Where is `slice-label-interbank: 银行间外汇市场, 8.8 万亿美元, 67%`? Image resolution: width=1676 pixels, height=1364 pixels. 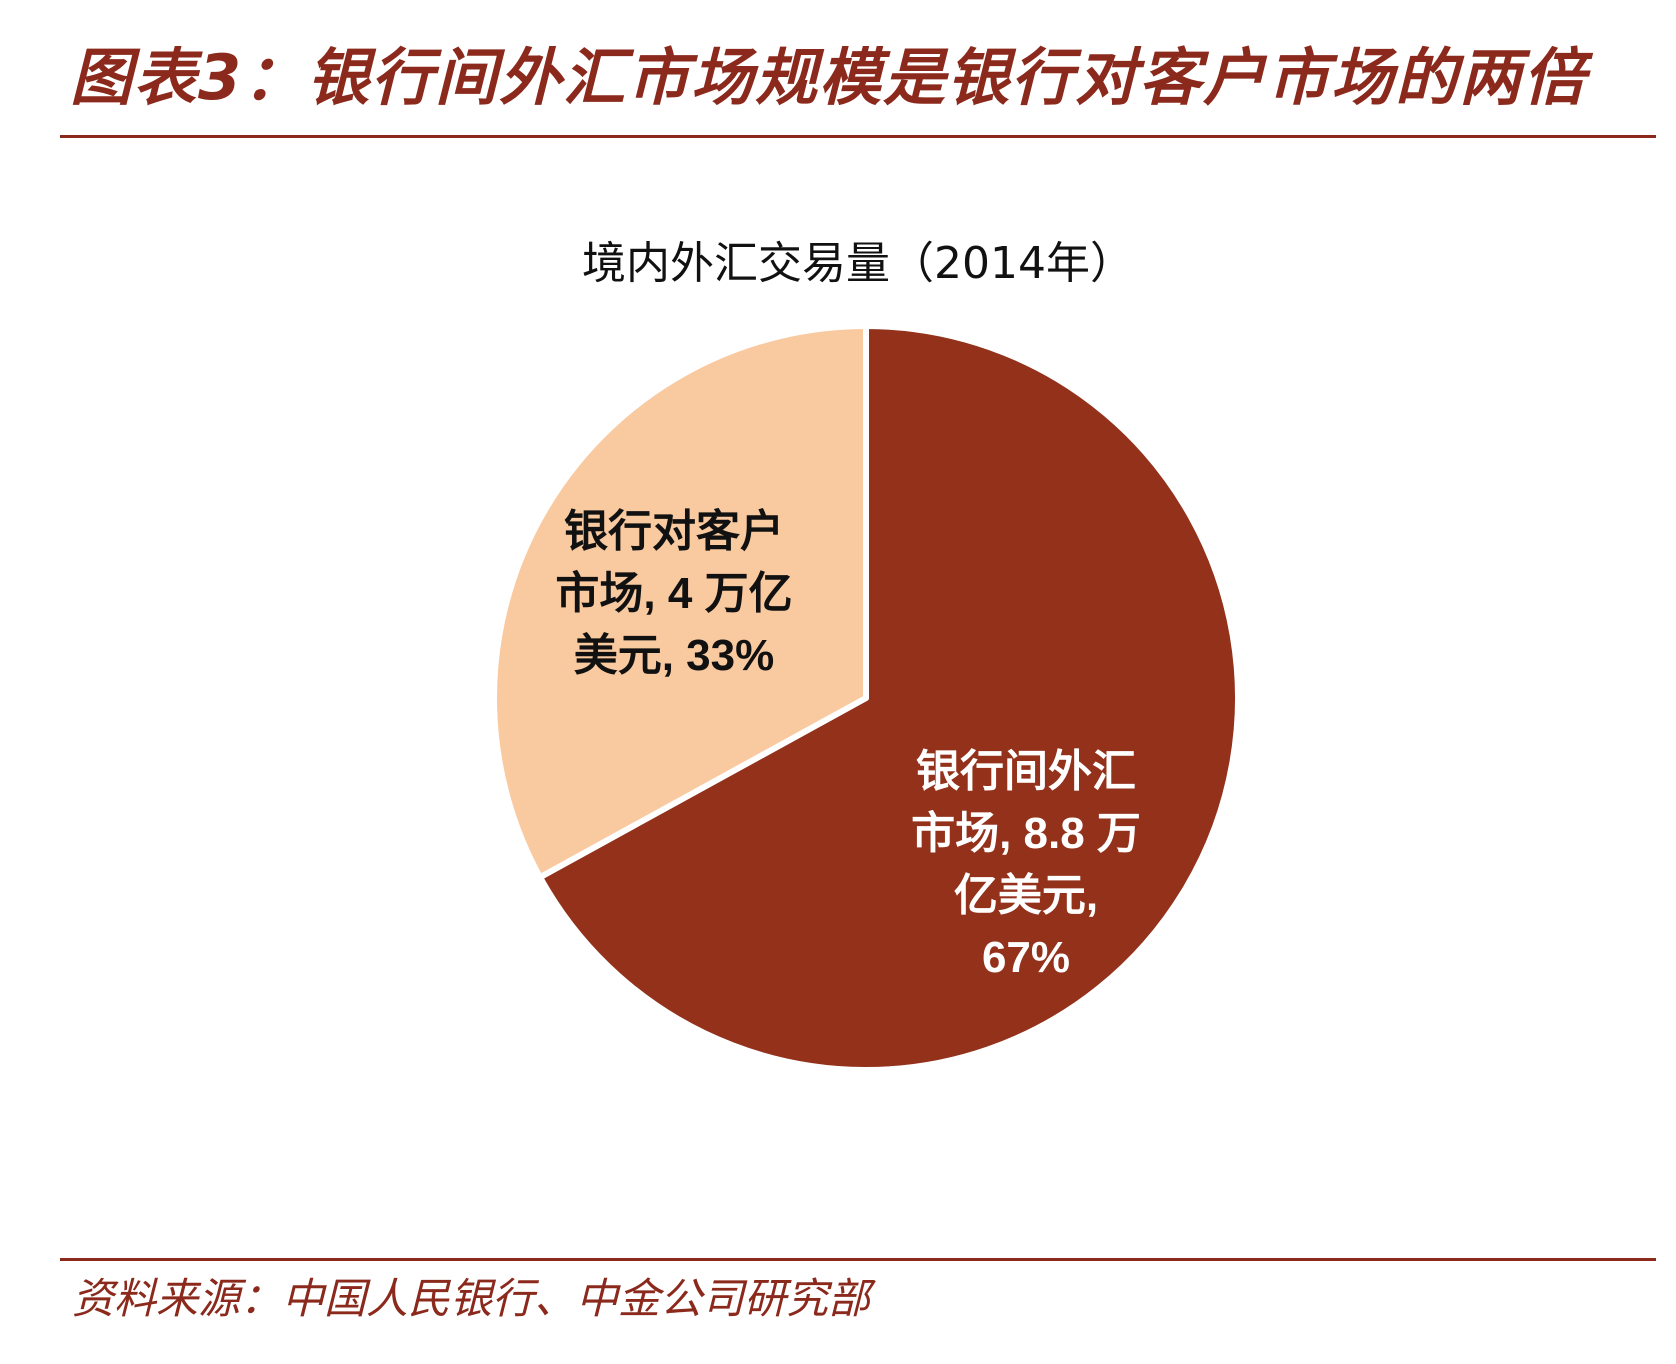 slice-label-interbank: 银行间外汇市场, 8.8 万亿美元, 67% is located at coordinates (1026, 864).